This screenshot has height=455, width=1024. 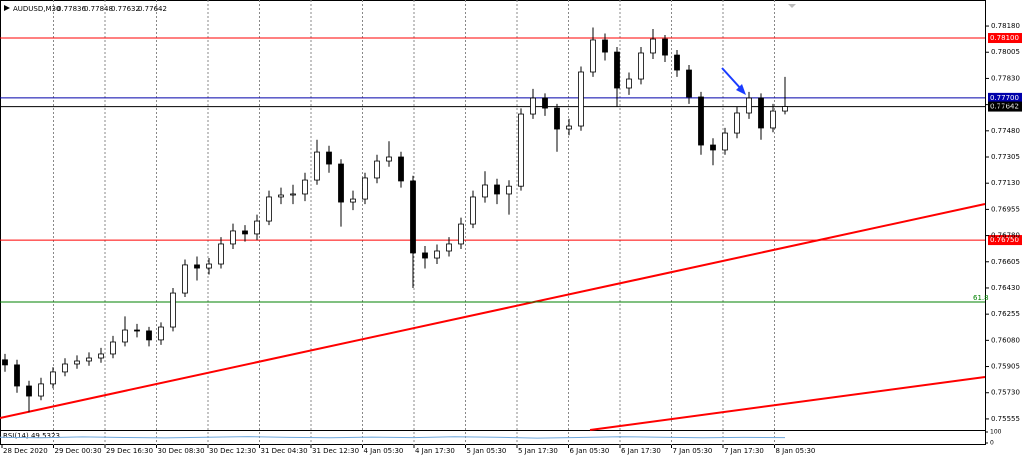 I want to click on y-tick-label: 0.76255, so click(x=1005, y=314).